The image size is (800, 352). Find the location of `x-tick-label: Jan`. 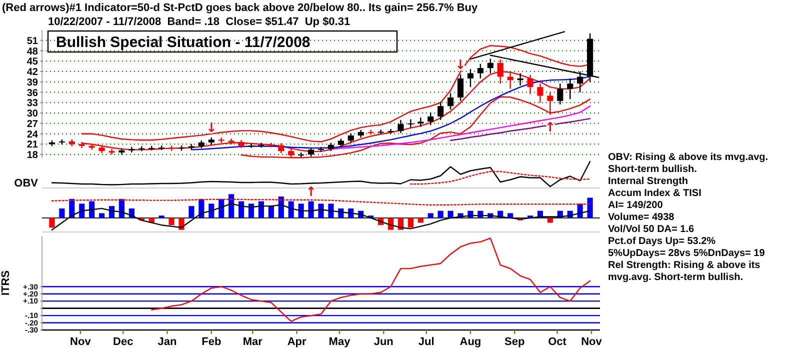

x-tick-label: Jan is located at coordinates (168, 342).